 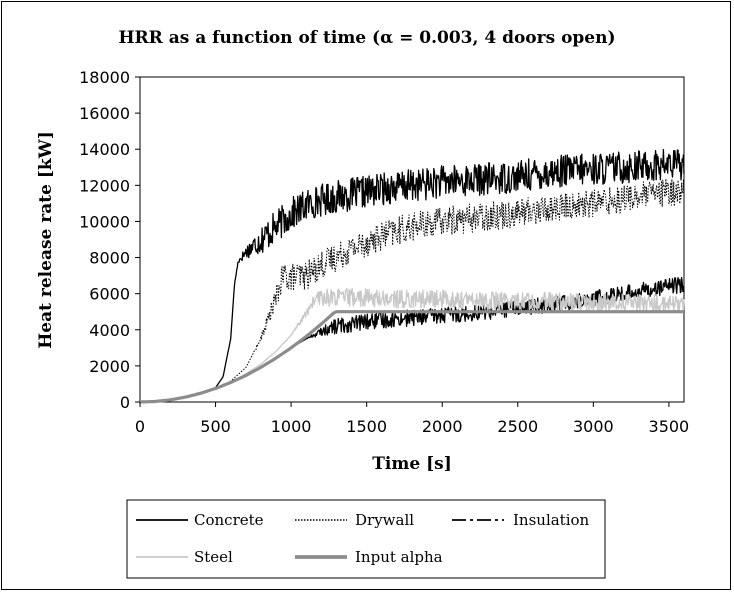 I want to click on y-tick-label: 16000, so click(x=104, y=113).